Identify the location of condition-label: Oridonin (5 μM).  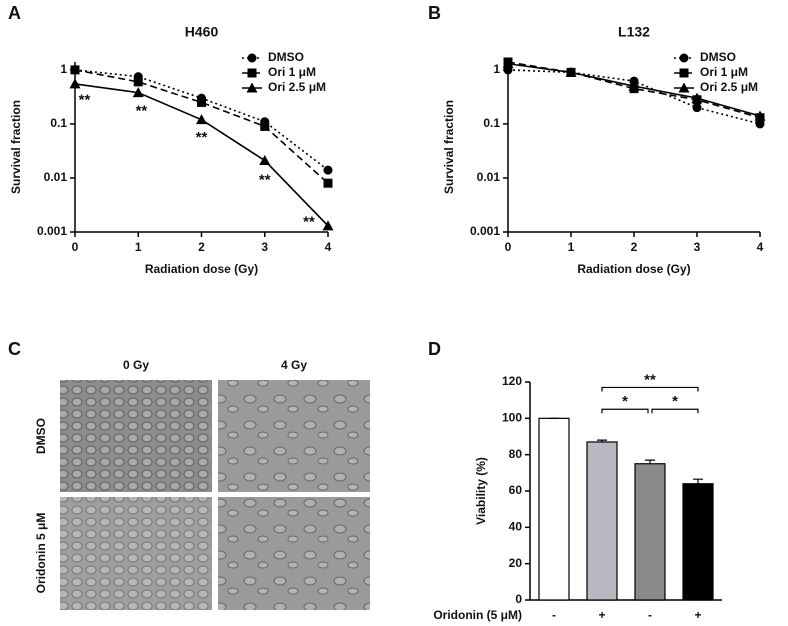
(477, 615).